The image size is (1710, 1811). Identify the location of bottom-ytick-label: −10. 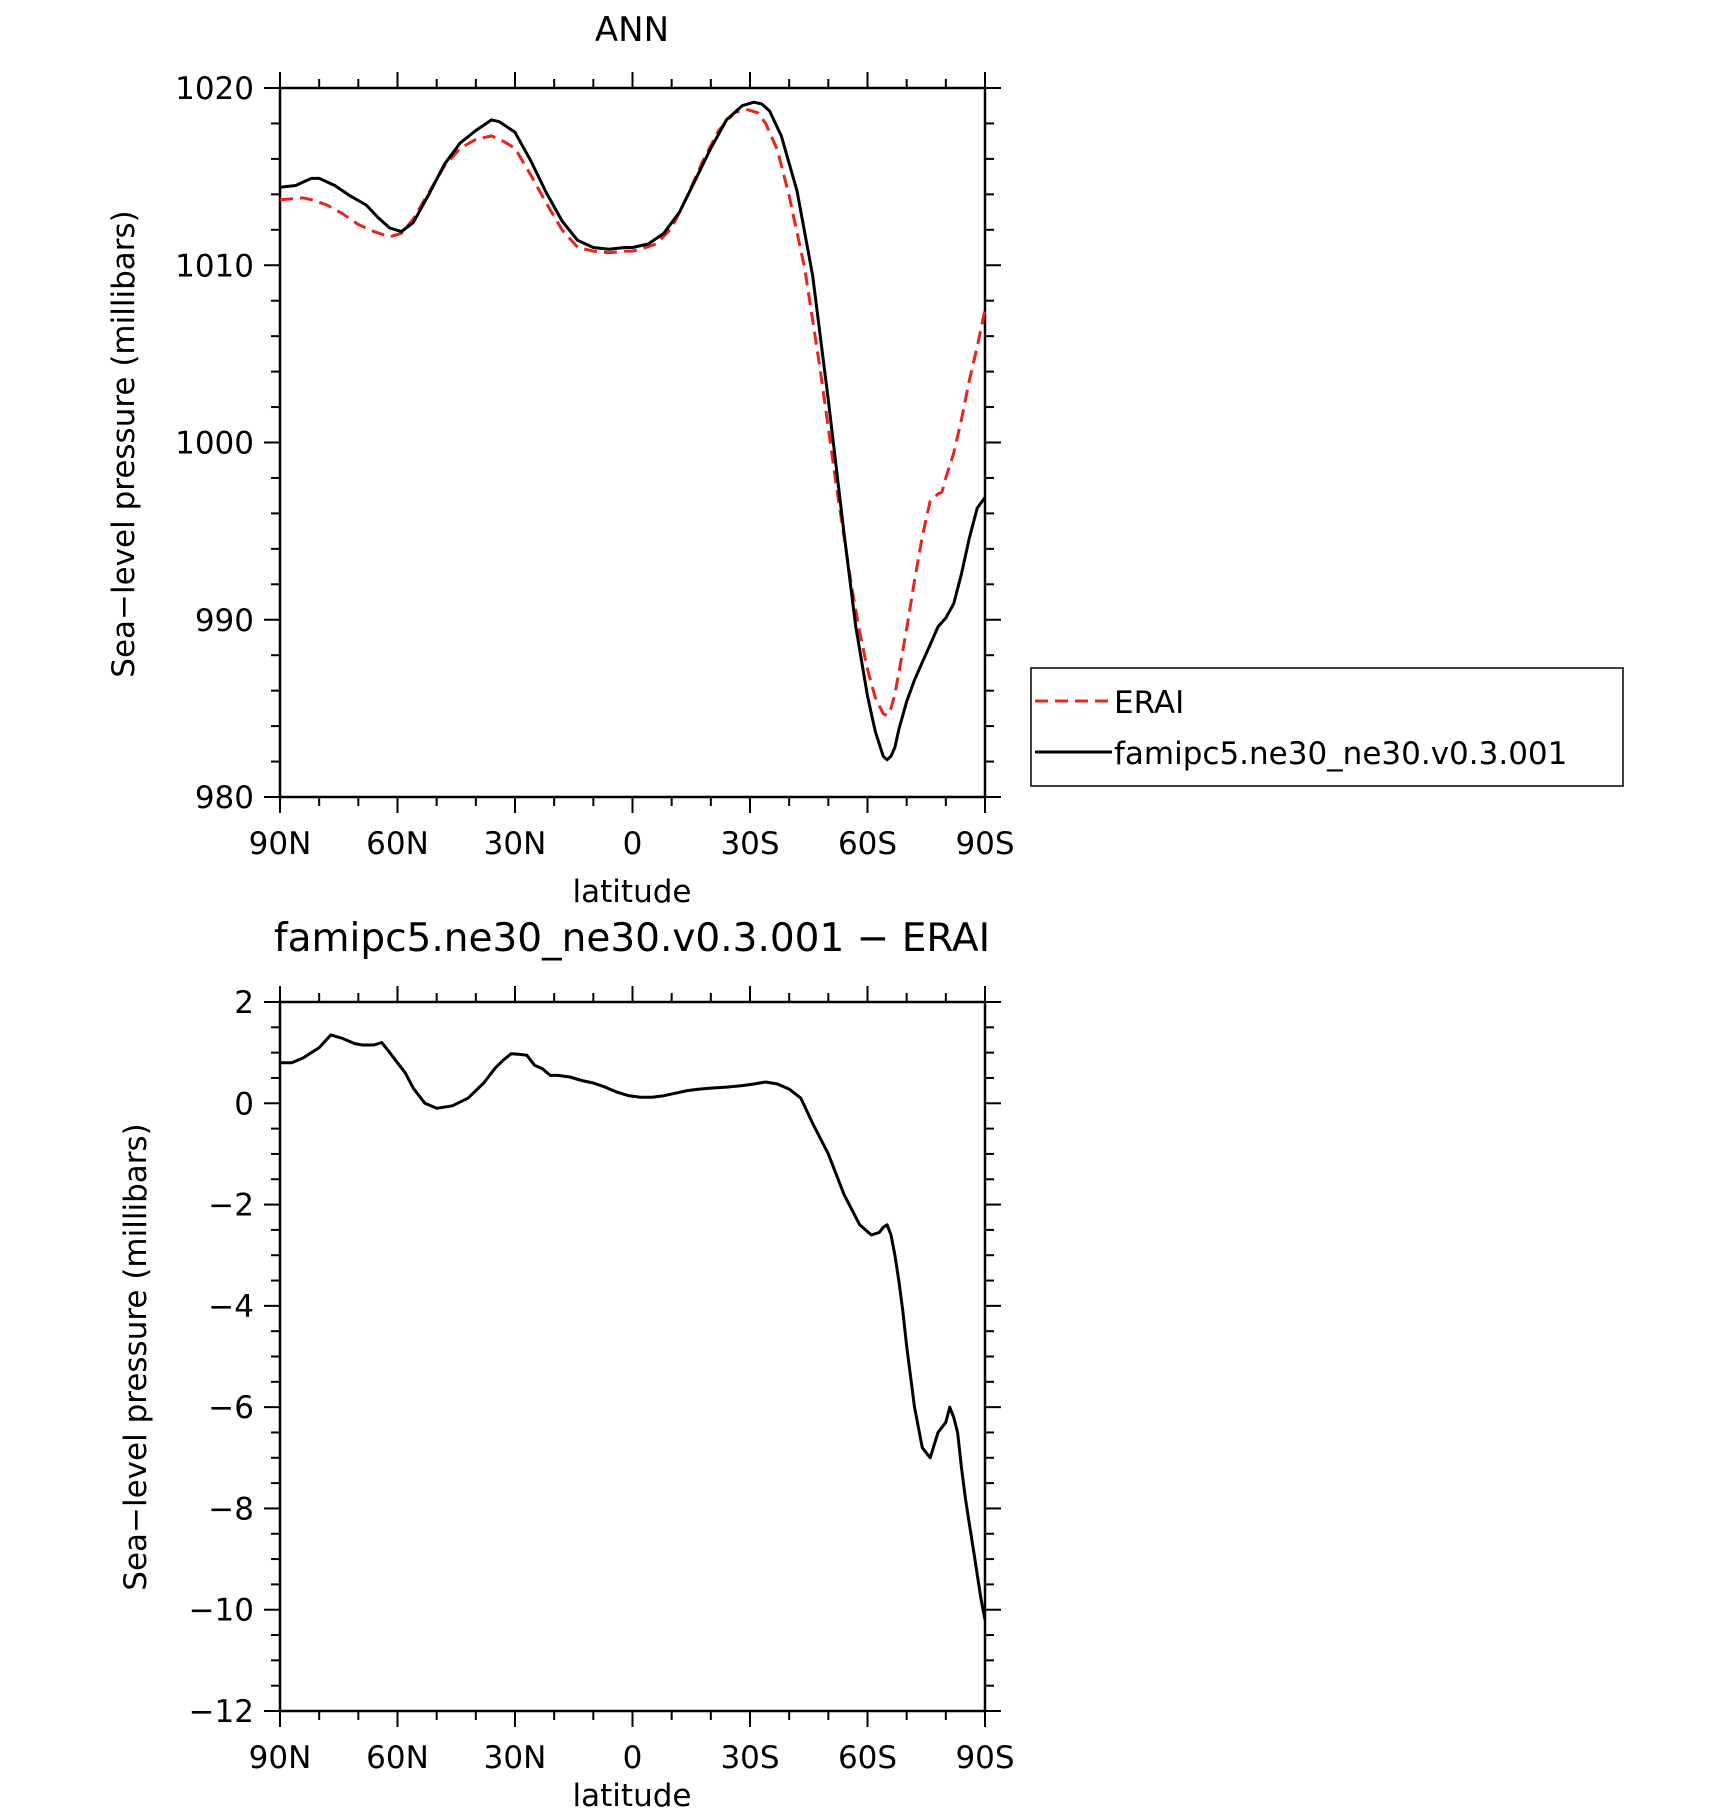
(221, 1611).